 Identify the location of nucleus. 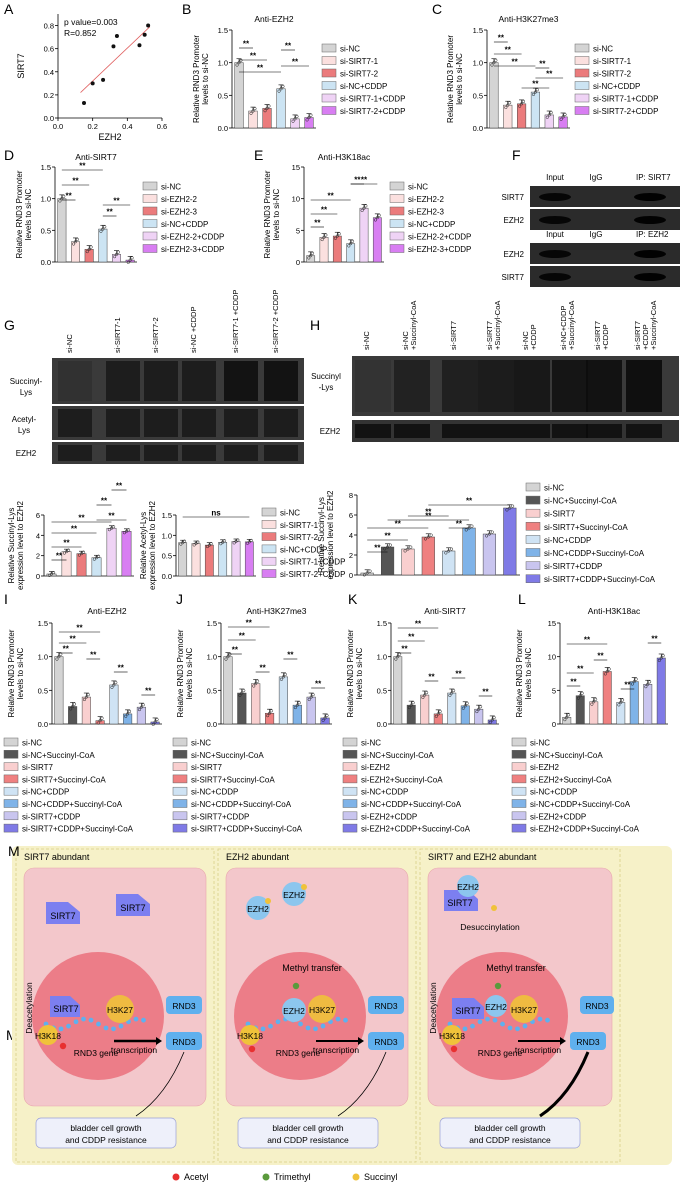
(502, 1016).